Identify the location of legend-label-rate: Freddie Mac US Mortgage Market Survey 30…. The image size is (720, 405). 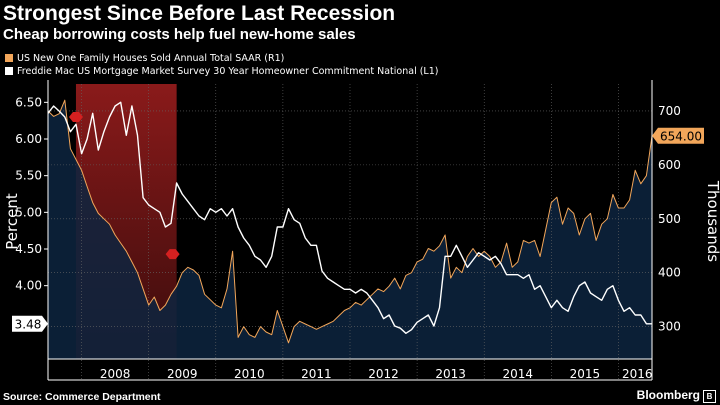
(228, 71).